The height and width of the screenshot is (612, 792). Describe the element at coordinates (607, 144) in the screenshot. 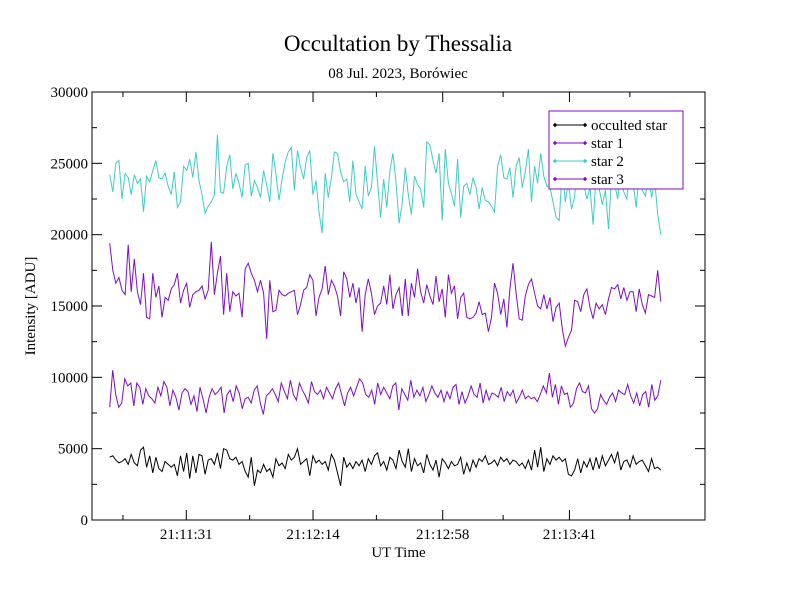

I see `legend-label: star 1` at that location.